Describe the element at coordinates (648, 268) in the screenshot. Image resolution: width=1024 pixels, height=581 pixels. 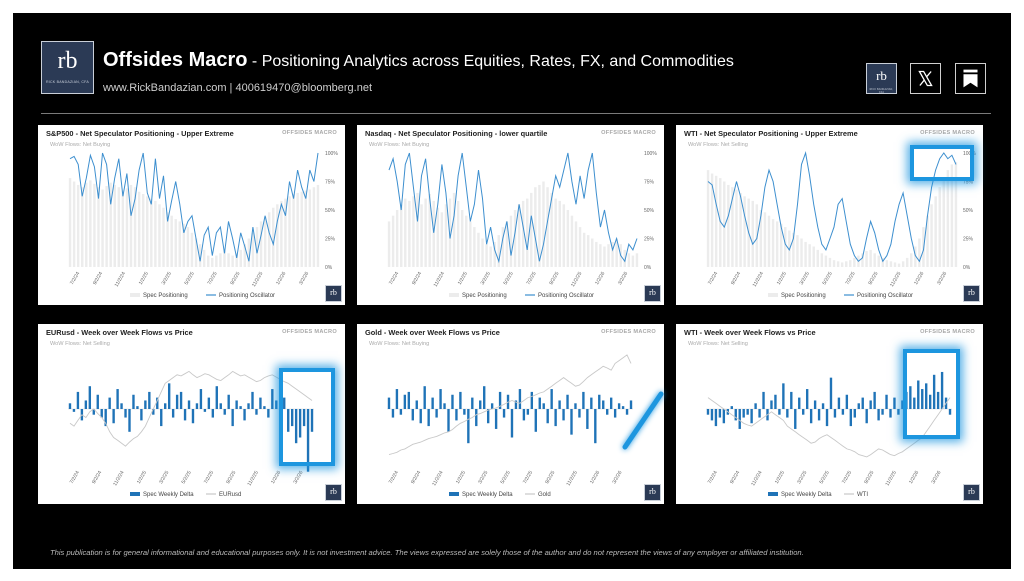
I see `y-tick-label: 0%` at that location.